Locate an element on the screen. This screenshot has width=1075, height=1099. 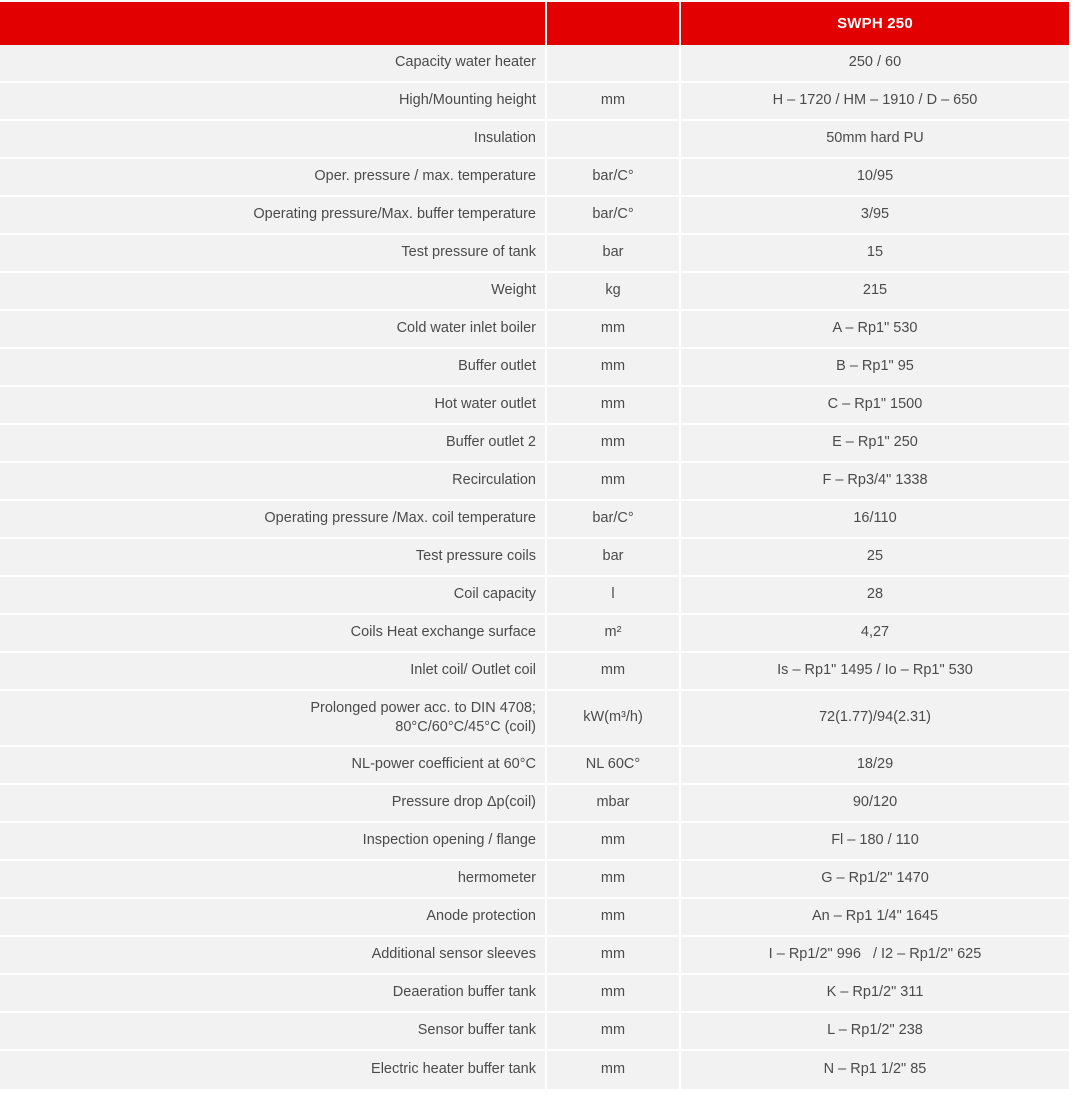
cell-parameter-label: Inlet coil/ Outlet coil is located at coordinates (273, 672).